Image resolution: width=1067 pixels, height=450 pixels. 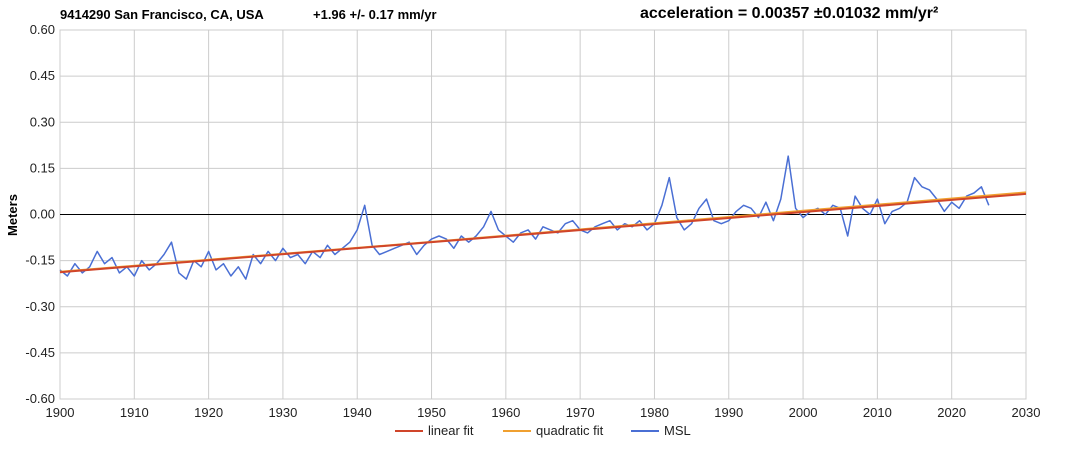 What do you see at coordinates (803, 412) in the screenshot?
I see `x-tick-label: 2000` at bounding box center [803, 412].